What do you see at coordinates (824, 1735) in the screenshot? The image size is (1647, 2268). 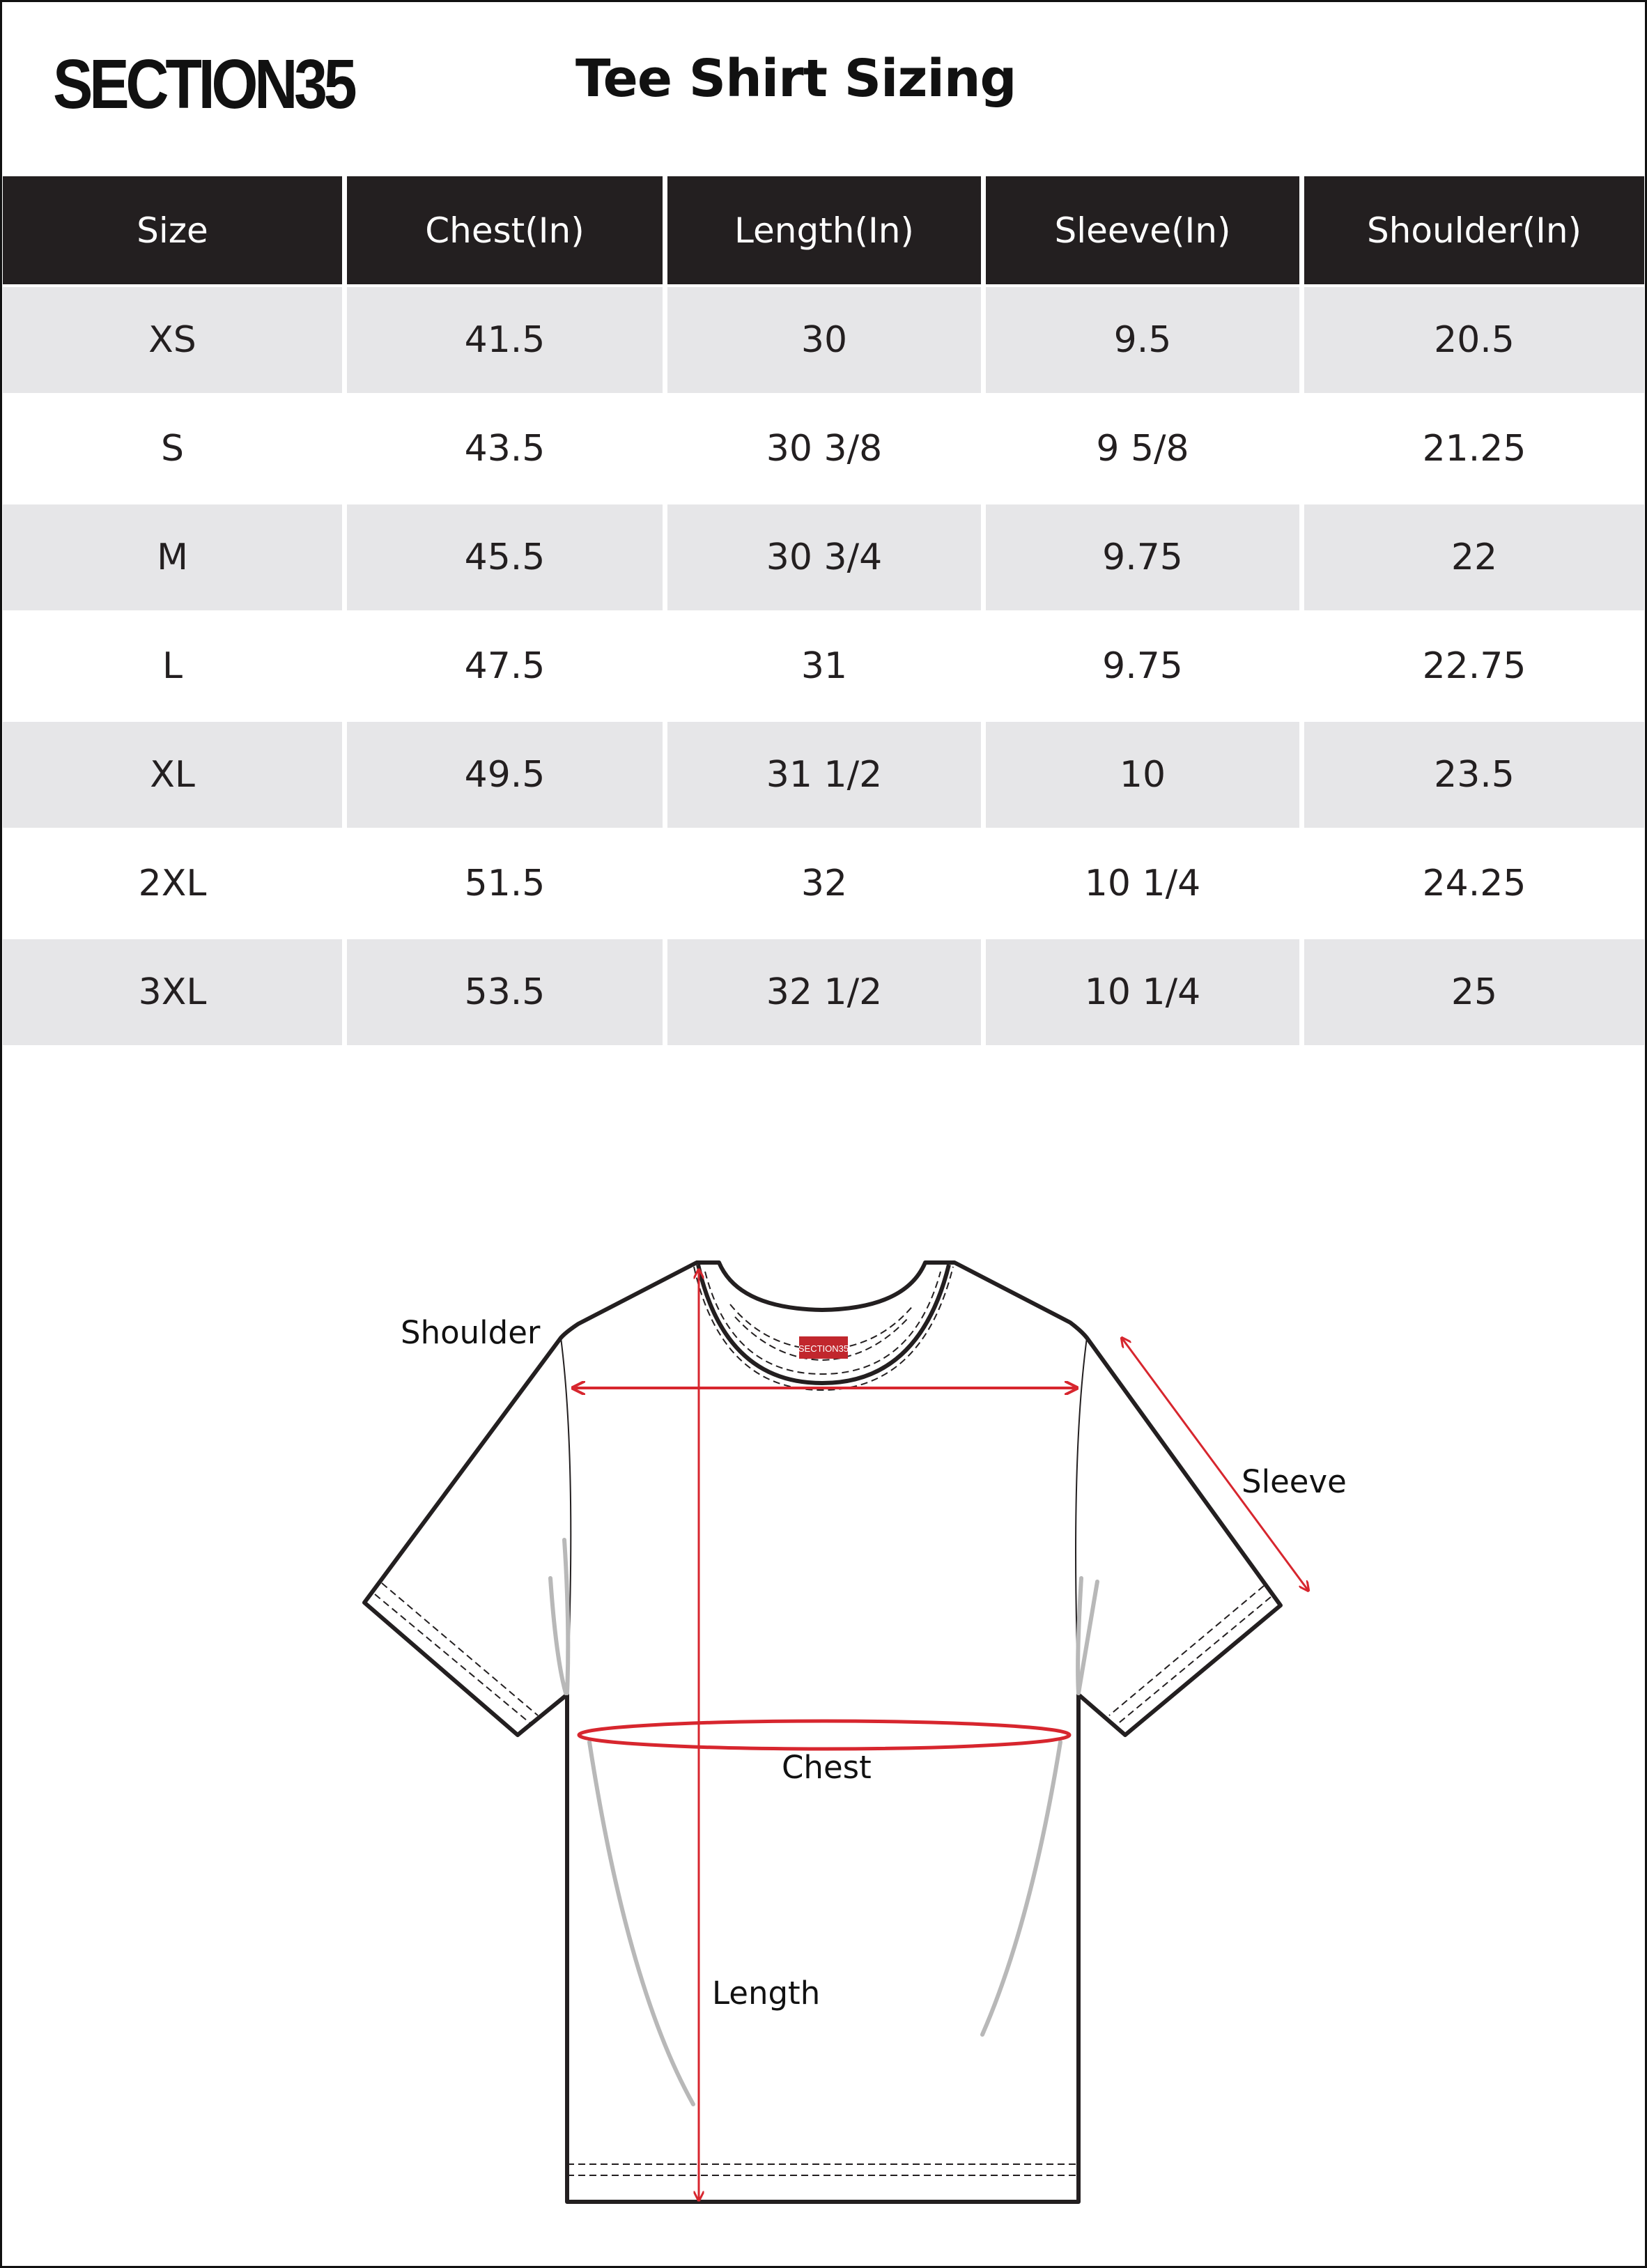 I see `chest-measure-ellipse` at bounding box center [824, 1735].